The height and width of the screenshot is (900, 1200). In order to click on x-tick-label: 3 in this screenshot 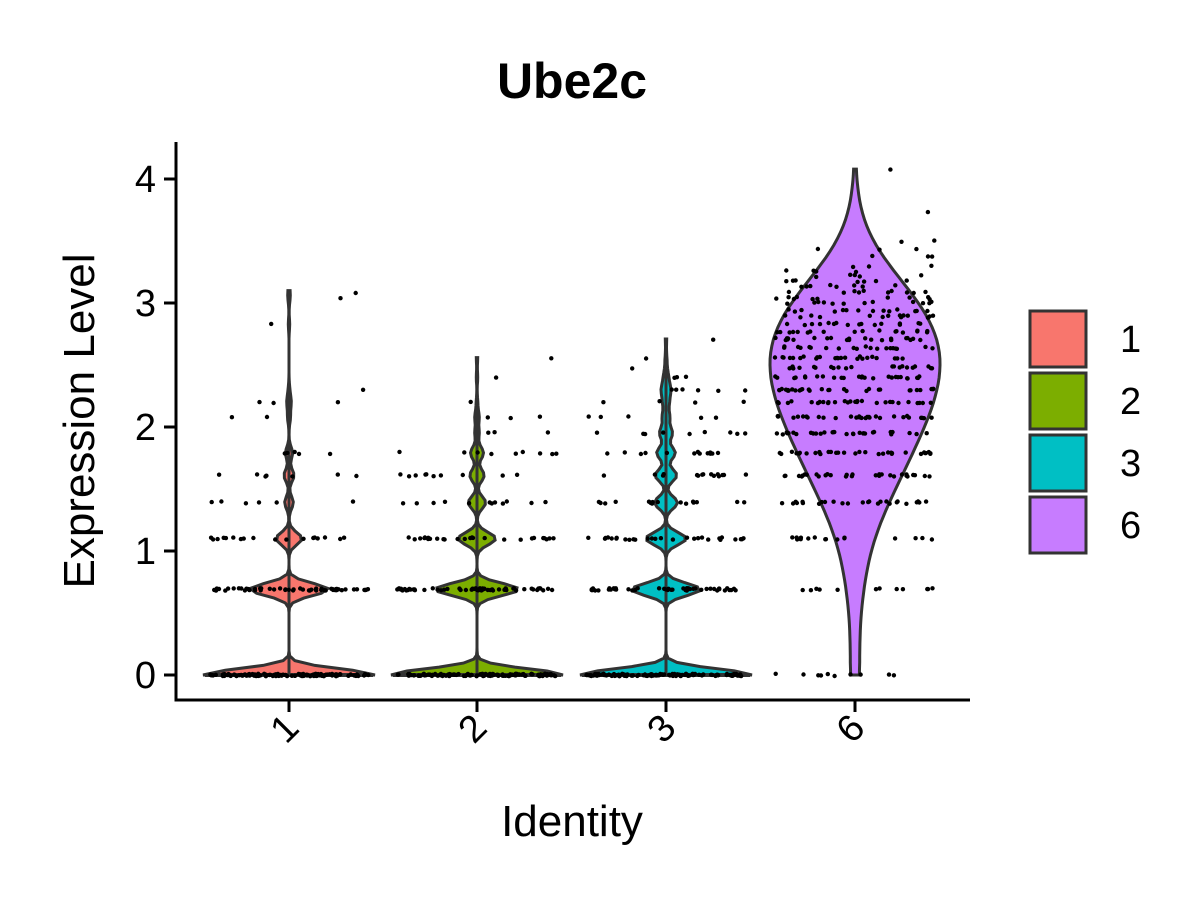, I will do `click(662, 729)`.